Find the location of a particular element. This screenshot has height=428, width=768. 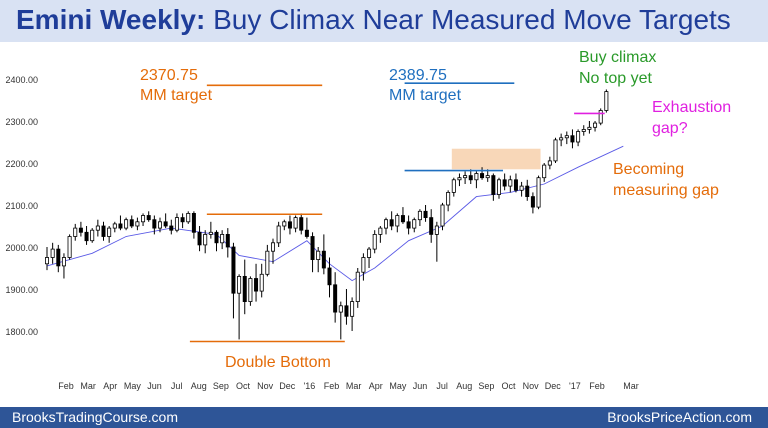

x-tick-label: Apr is located at coordinates (376, 386).